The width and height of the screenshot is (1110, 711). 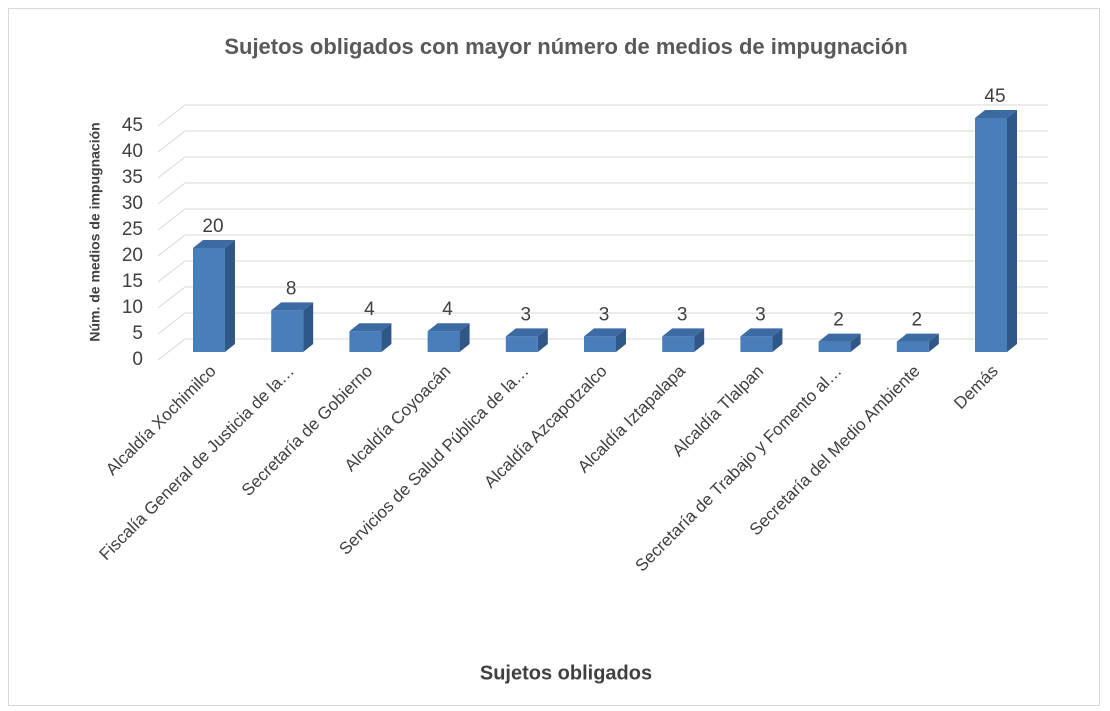 What do you see at coordinates (132, 255) in the screenshot?
I see `y-tick-label: 20` at bounding box center [132, 255].